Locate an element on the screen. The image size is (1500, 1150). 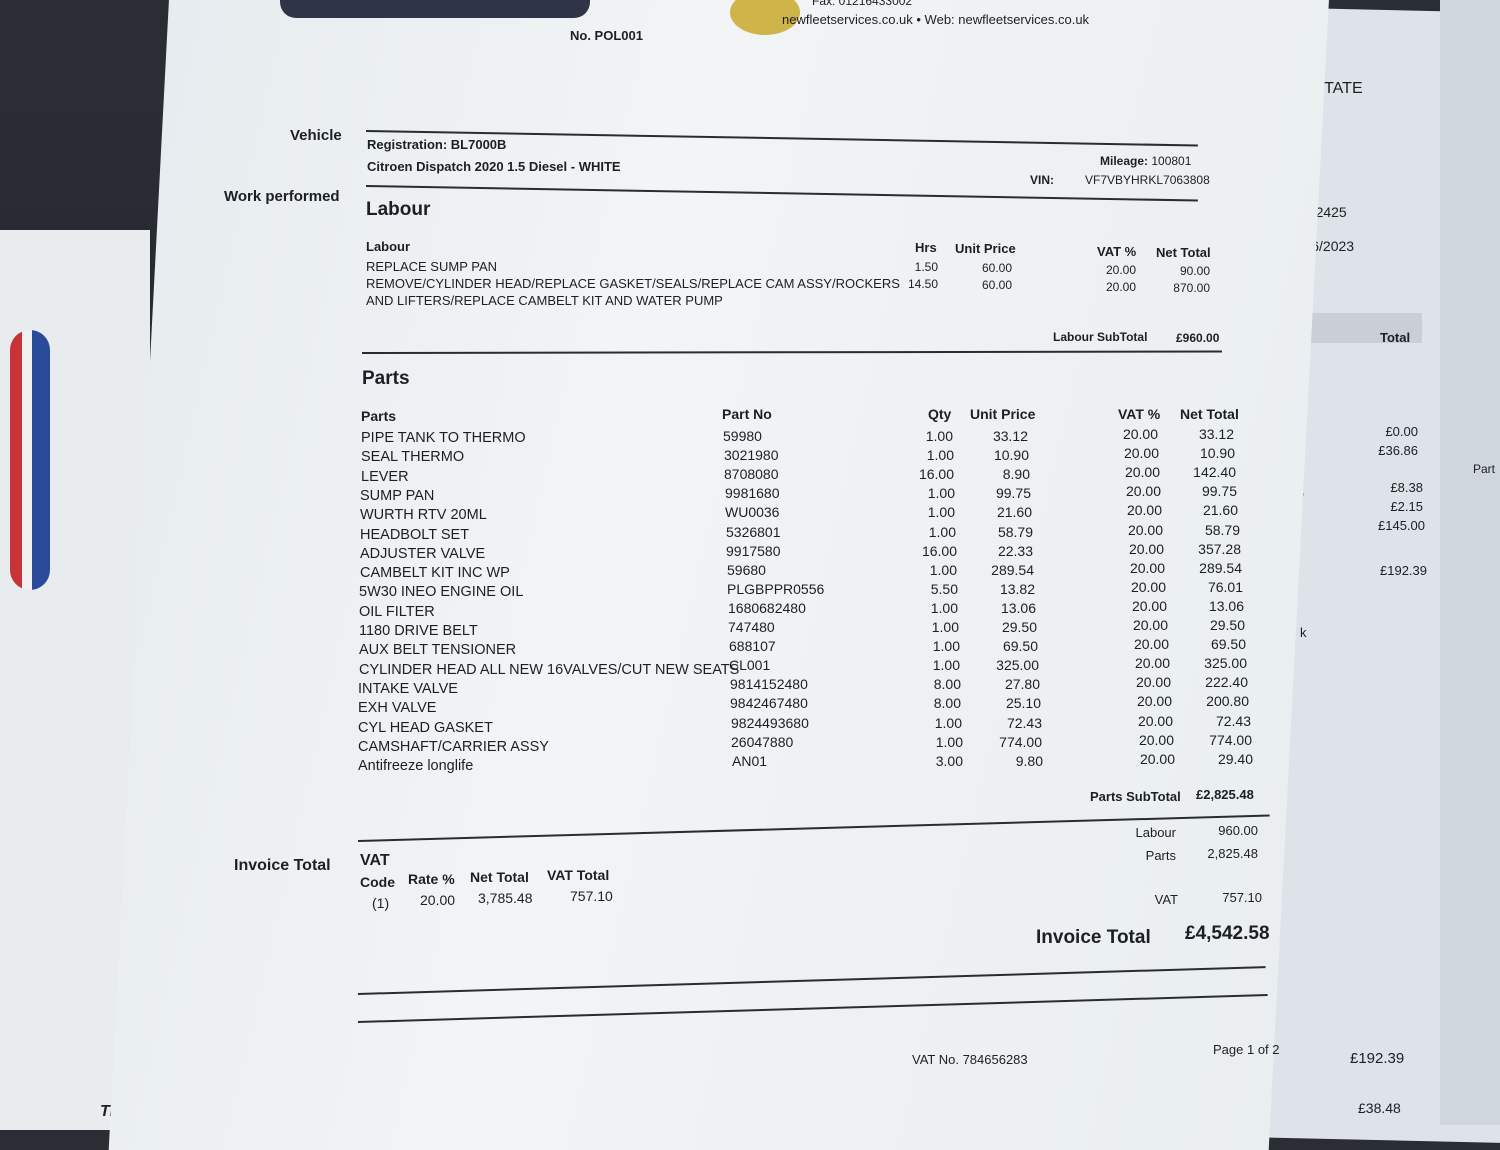
parts-col-header: Part No is located at coordinates (747, 414).